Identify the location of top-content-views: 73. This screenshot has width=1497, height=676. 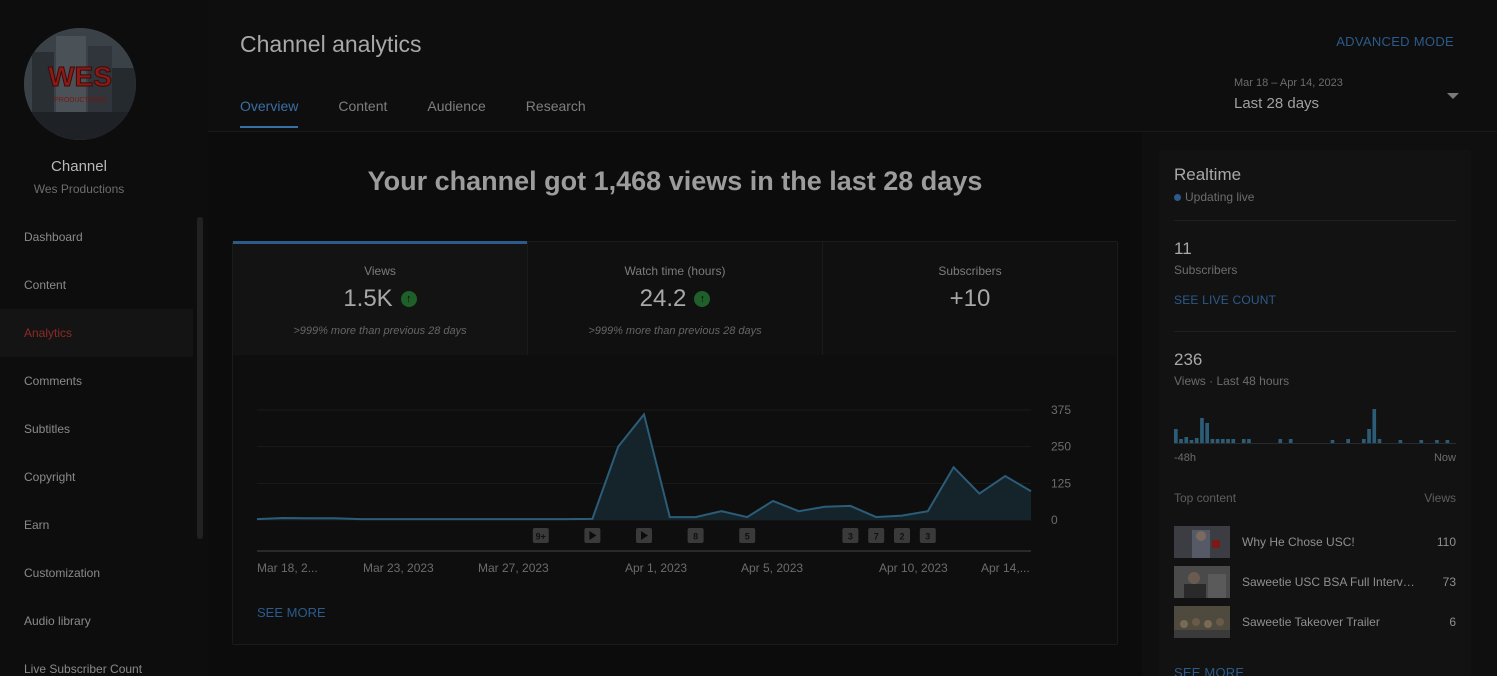
(1449, 582).